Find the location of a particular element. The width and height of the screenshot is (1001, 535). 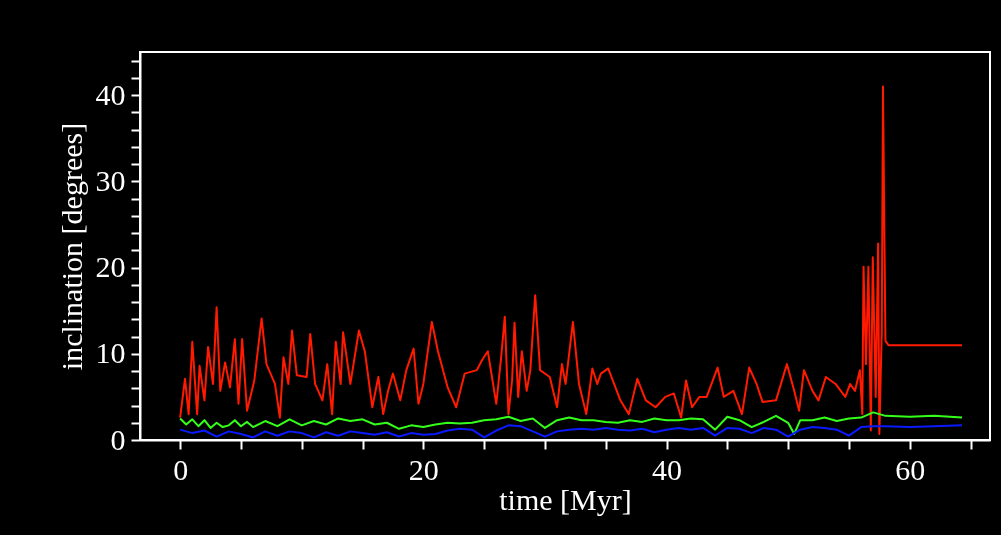

x-tick-label: 0 is located at coordinates (181, 469).